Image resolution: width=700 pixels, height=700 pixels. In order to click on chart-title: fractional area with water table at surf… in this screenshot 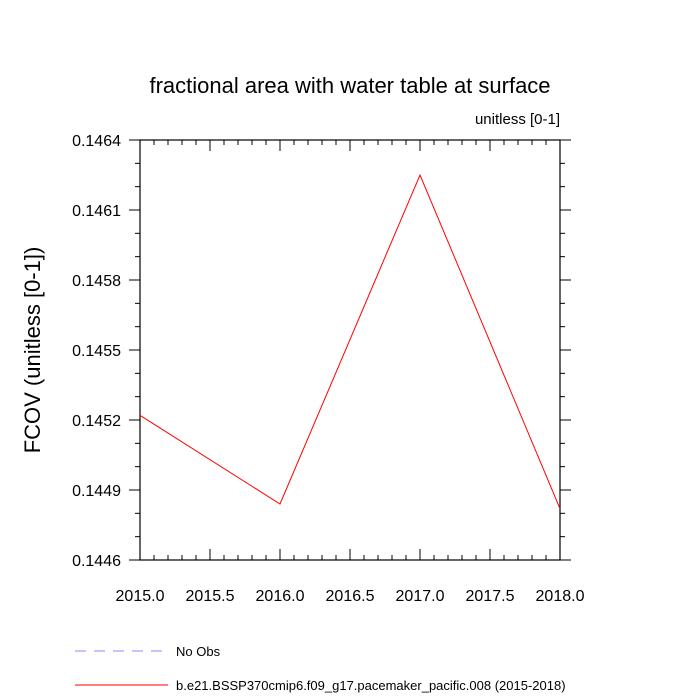, I will do `click(349, 85)`.